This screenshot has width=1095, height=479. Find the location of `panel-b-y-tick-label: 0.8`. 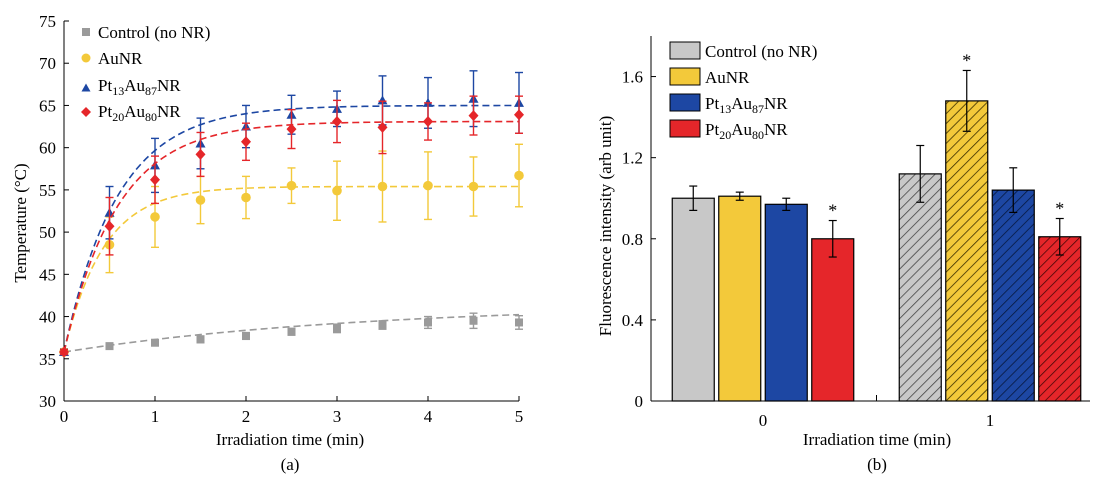

panel-b-y-tick-label: 0.8 is located at coordinates (632, 239).